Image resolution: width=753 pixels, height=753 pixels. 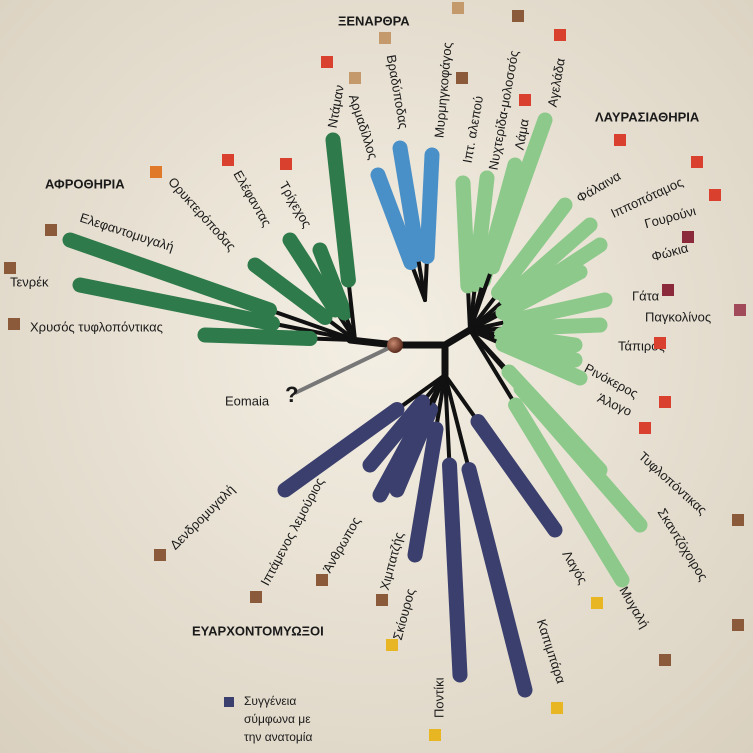 What do you see at coordinates (29, 281) in the screenshot?
I see `leaf-label: Τενρέκ` at bounding box center [29, 281].